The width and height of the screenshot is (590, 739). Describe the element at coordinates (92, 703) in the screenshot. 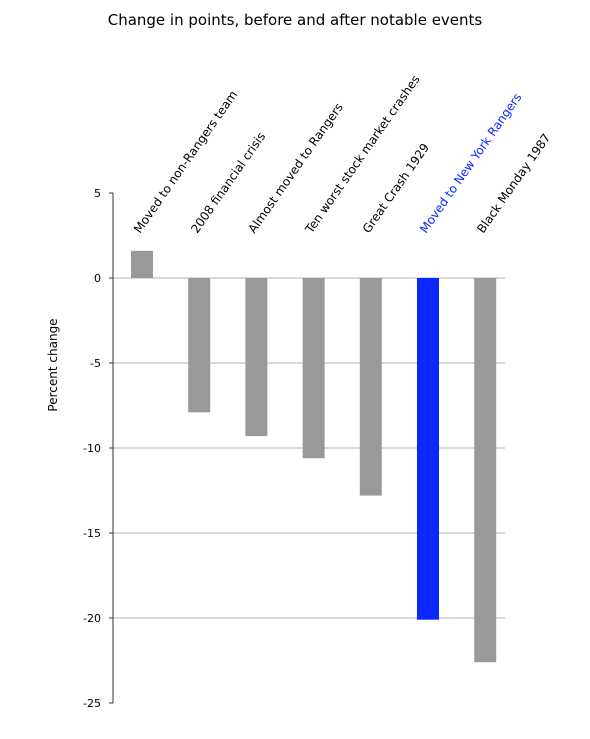

I see `y-tick-label: -25` at that location.